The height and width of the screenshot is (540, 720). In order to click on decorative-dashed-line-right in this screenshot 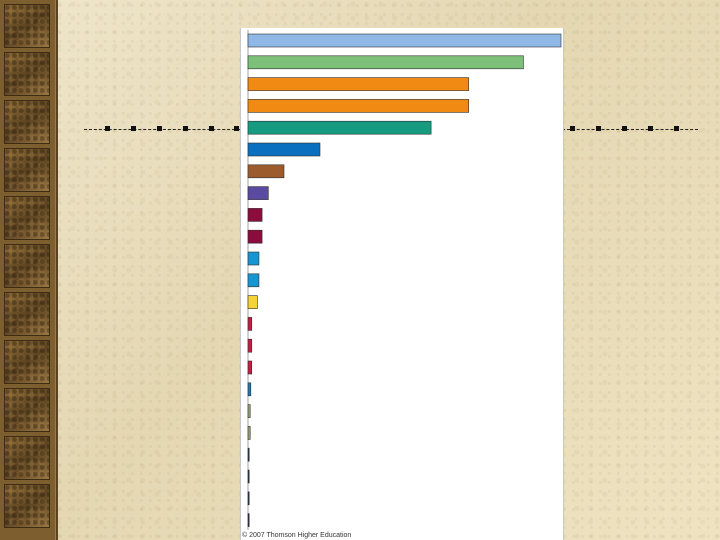, I will do `click(630, 129)`.